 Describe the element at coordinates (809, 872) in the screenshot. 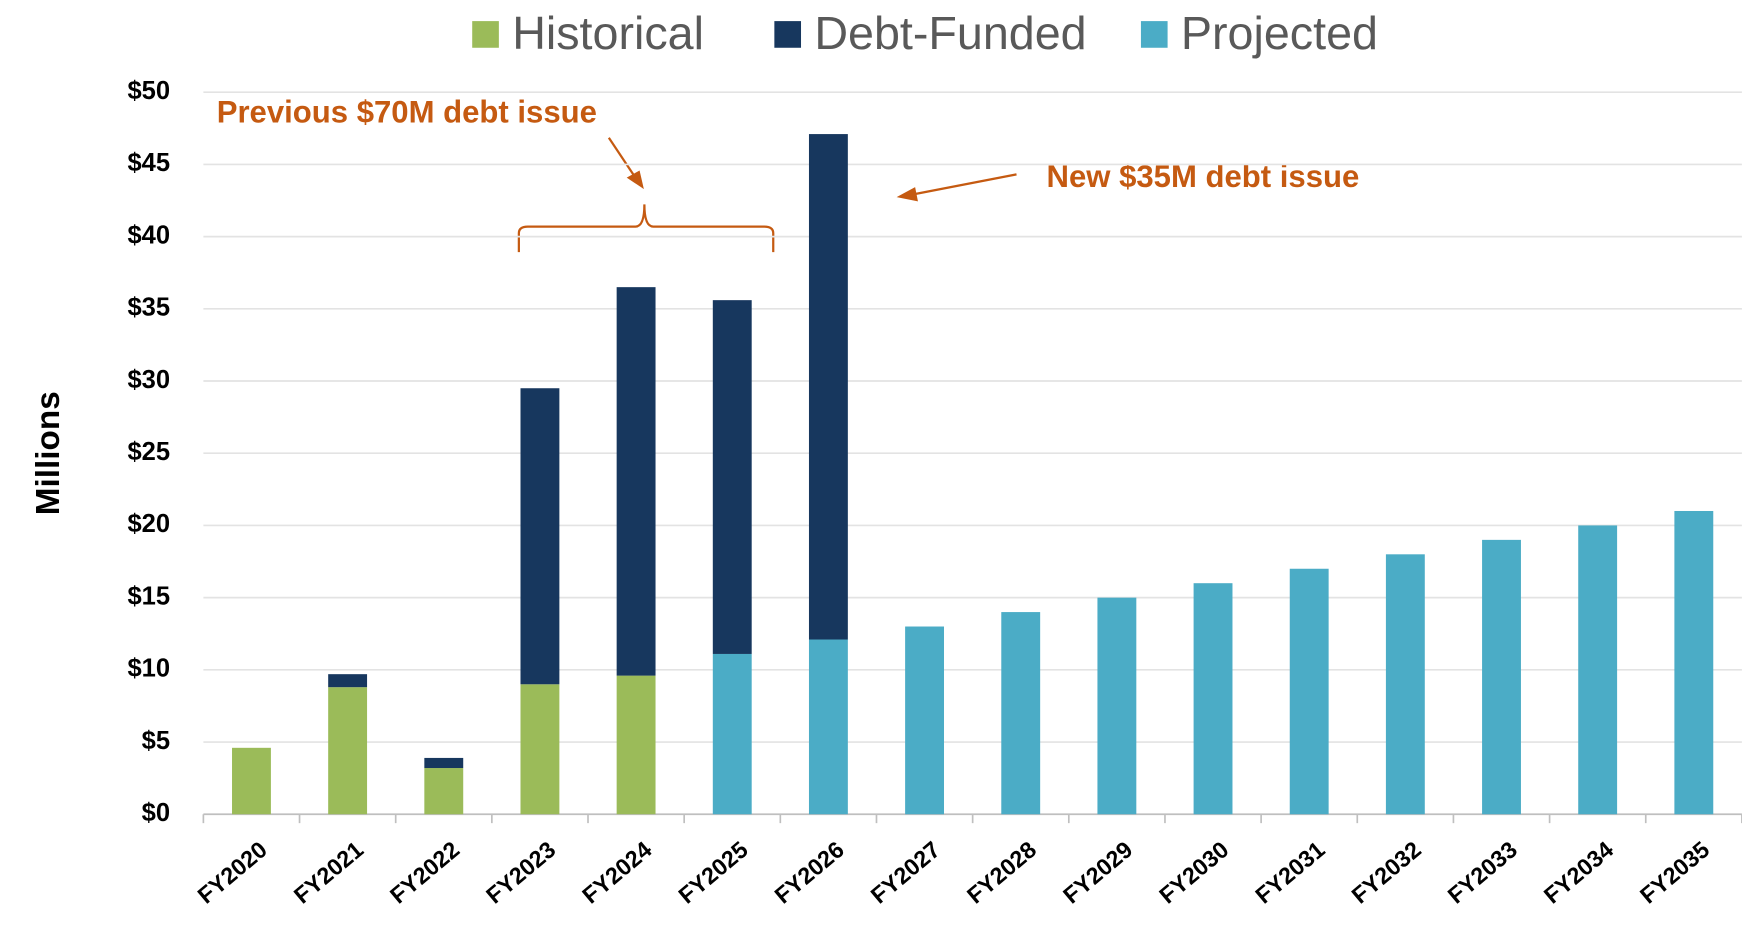

I see `x-tick-label: FY2026` at that location.